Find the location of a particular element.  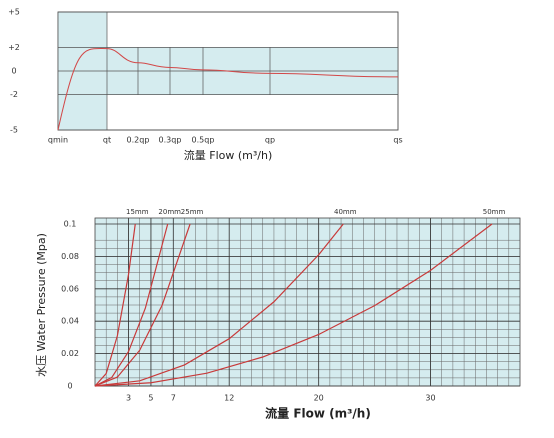

x-tick-label: 0.3qp is located at coordinates (170, 140).